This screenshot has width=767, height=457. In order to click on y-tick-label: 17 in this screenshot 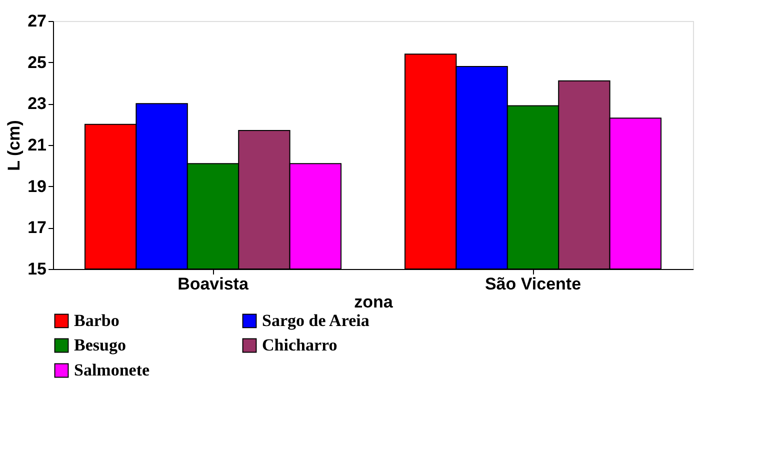, I will do `click(37, 228)`.